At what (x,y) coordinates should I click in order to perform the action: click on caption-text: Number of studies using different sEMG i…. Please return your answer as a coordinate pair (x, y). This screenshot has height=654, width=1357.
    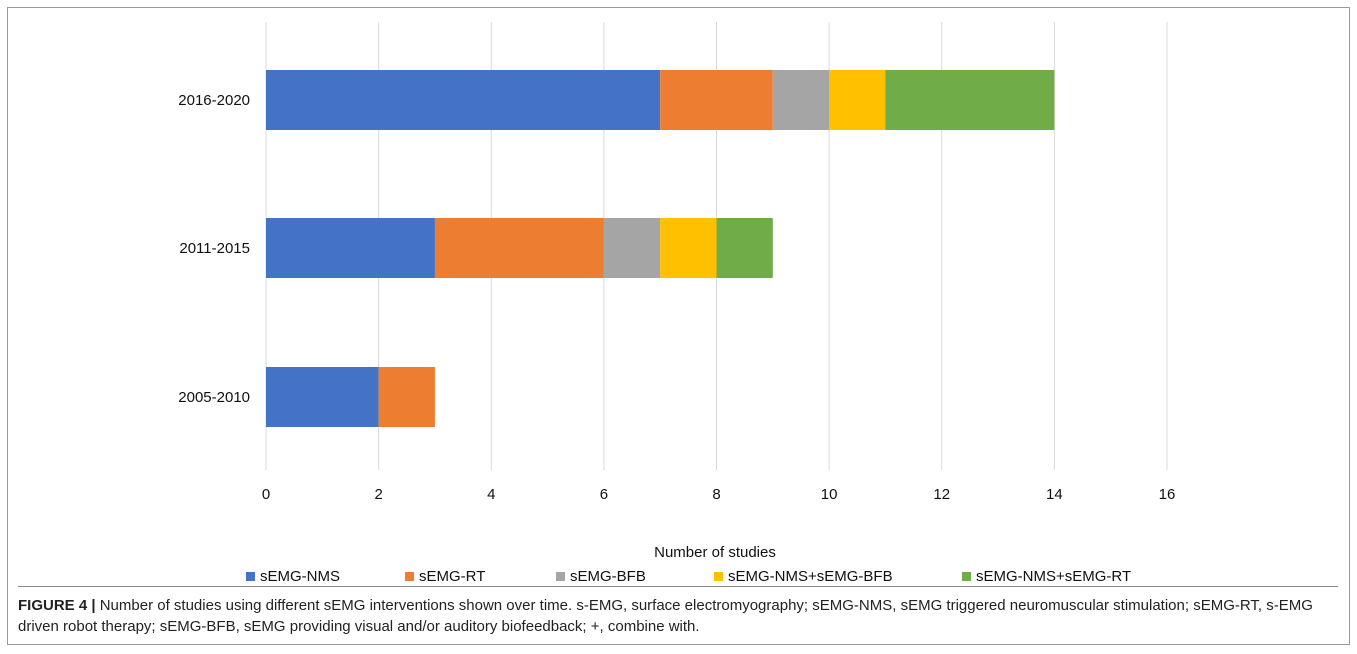
    Looking at the image, I should click on (665, 616).